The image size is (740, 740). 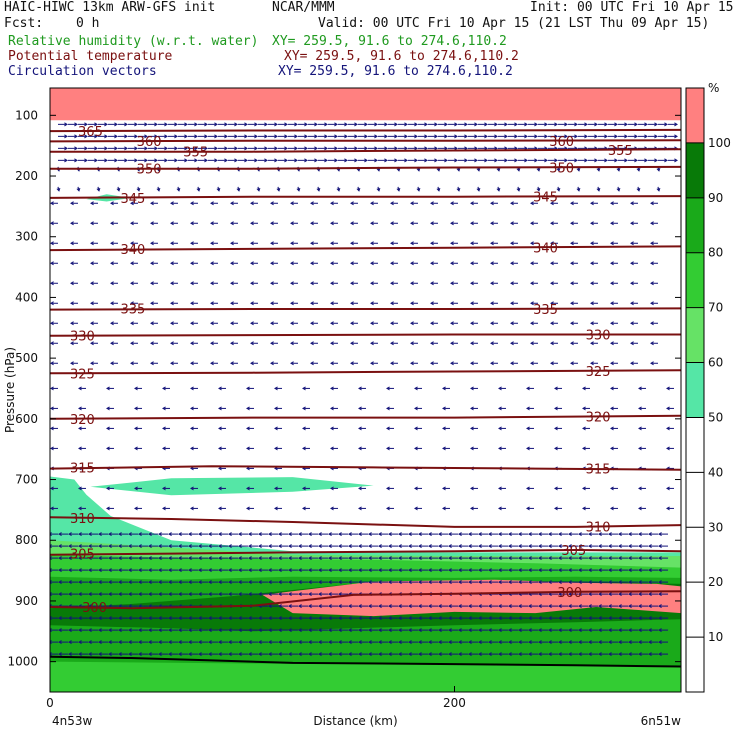 I want to click on y-axis-label: Pressure (hPa), so click(x=10, y=390).